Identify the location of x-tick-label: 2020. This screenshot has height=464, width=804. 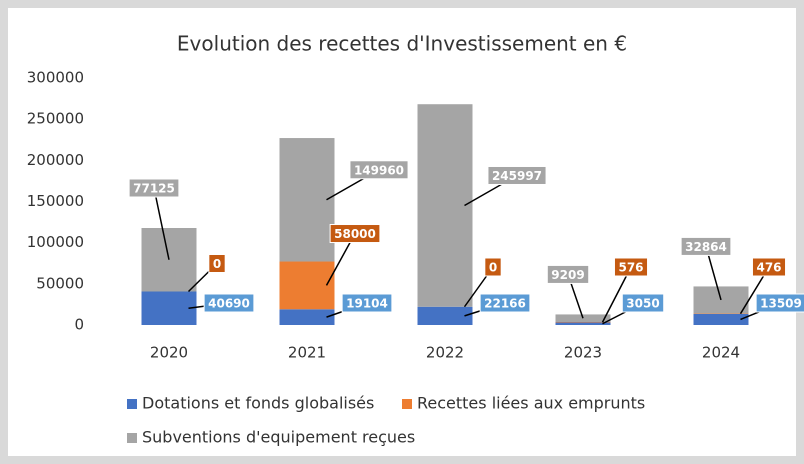
(169, 353).